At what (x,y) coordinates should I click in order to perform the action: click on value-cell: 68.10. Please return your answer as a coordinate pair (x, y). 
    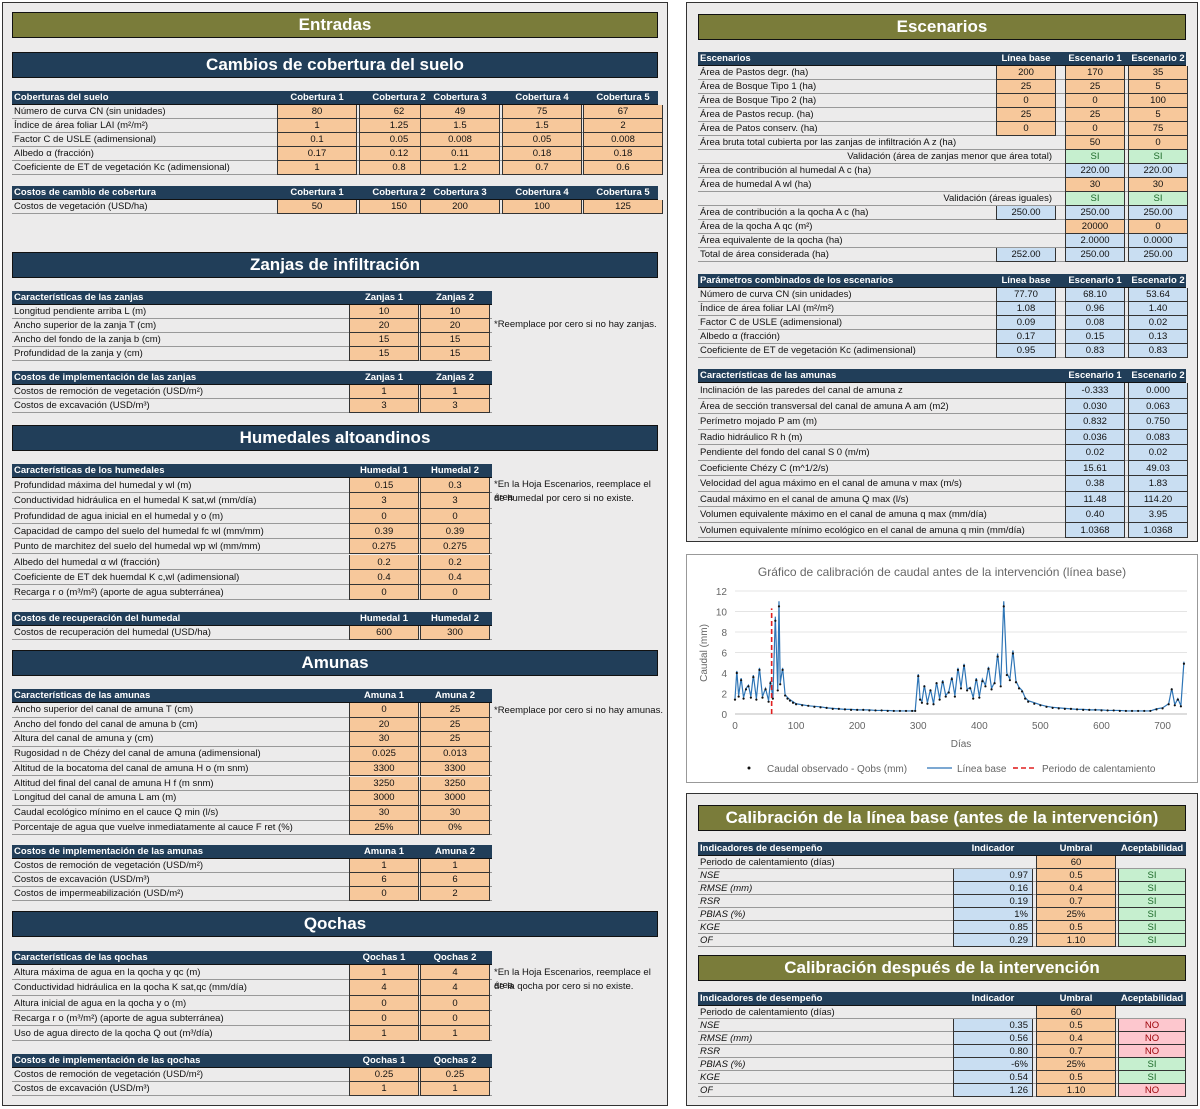
    Looking at the image, I should click on (1095, 295).